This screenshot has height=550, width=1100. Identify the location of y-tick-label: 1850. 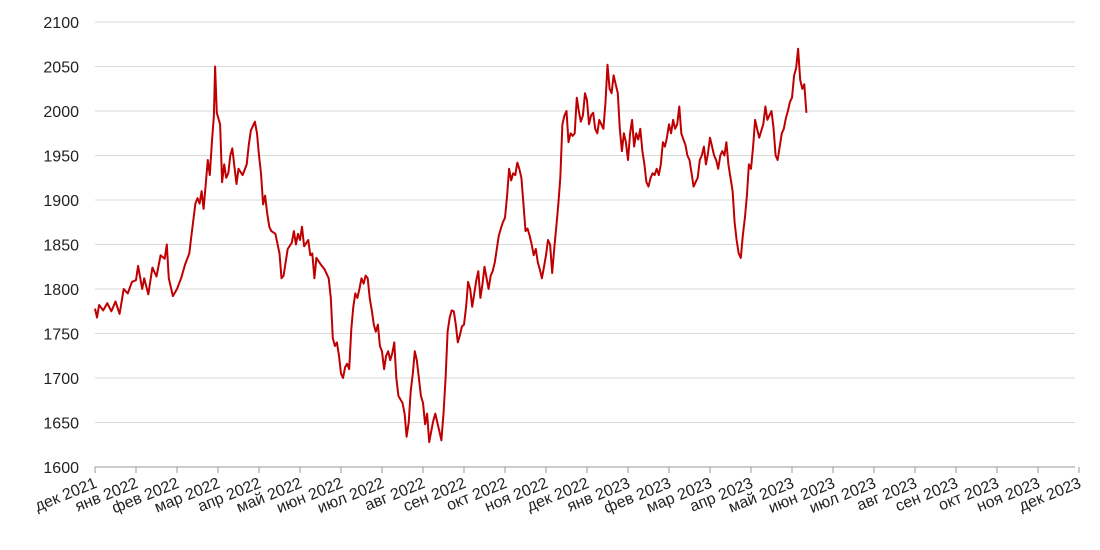
(61, 246).